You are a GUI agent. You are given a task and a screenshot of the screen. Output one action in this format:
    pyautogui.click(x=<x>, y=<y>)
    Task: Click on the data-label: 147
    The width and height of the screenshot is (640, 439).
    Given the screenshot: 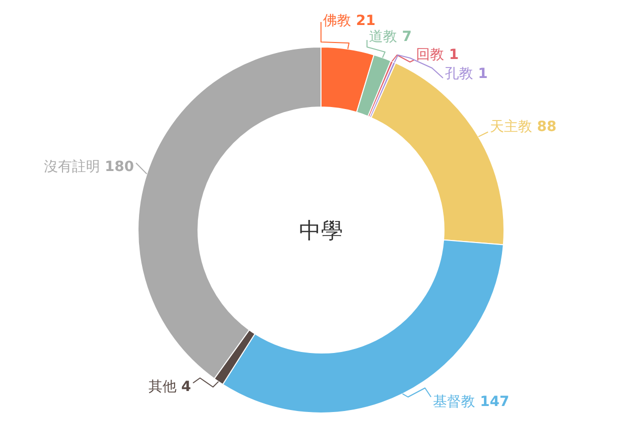 What is the action you would take?
    pyautogui.click(x=495, y=402)
    